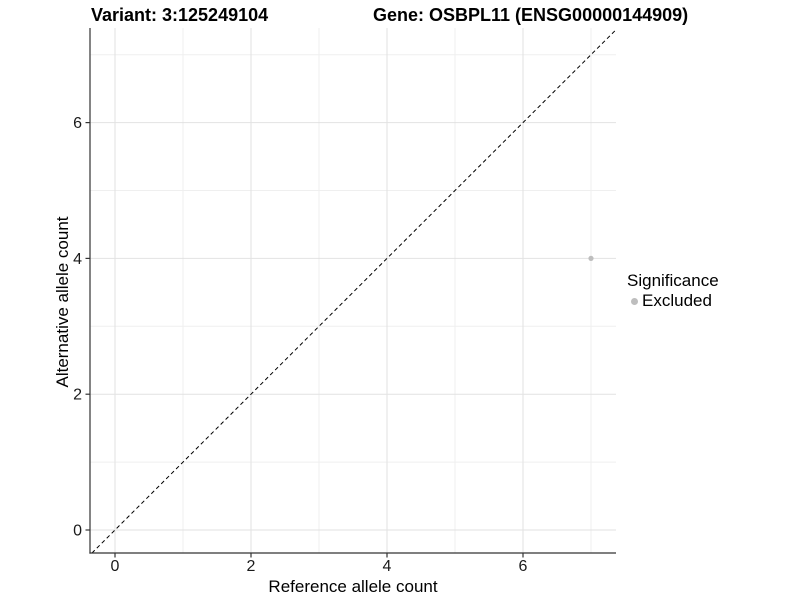 The height and width of the screenshot is (600, 800). I want to click on y-tick-label: 4, so click(77, 259).